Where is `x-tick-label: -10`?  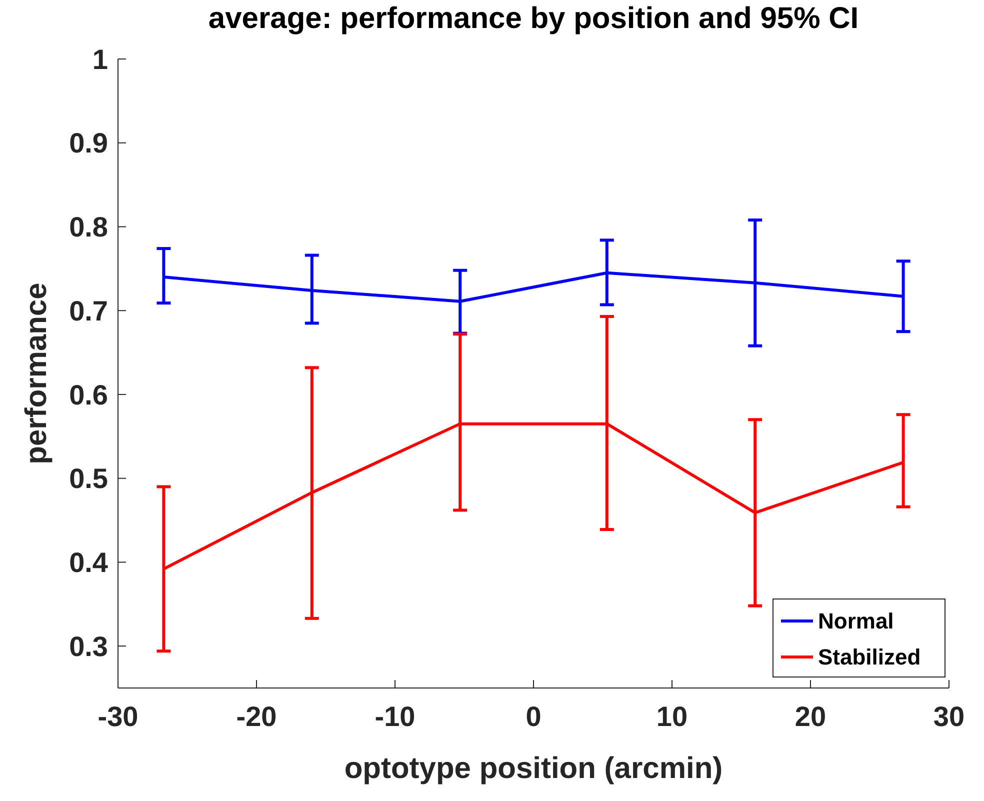 x-tick-label: -10 is located at coordinates (395, 716).